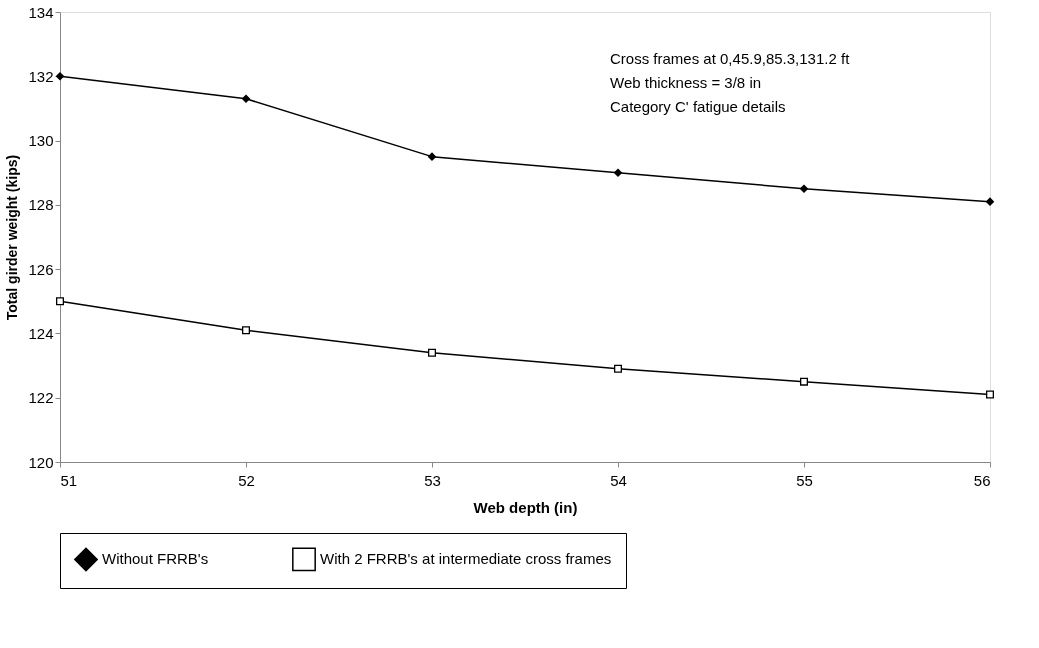  Describe the element at coordinates (246, 480) in the screenshot. I see `x-tick-label: 52` at that location.